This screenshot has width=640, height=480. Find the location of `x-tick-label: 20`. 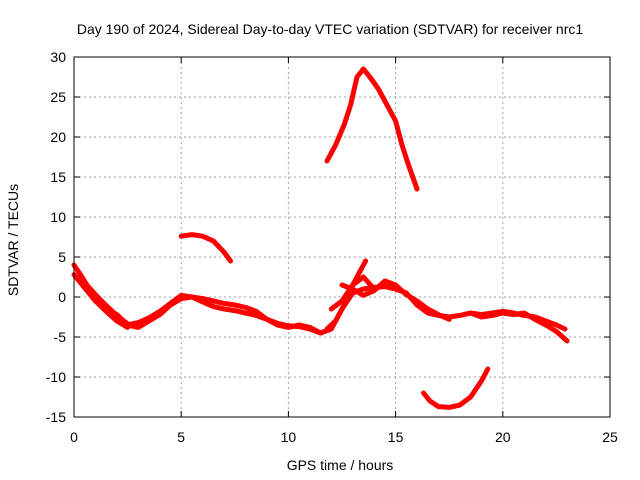

x-tick-label: 20 is located at coordinates (503, 437).